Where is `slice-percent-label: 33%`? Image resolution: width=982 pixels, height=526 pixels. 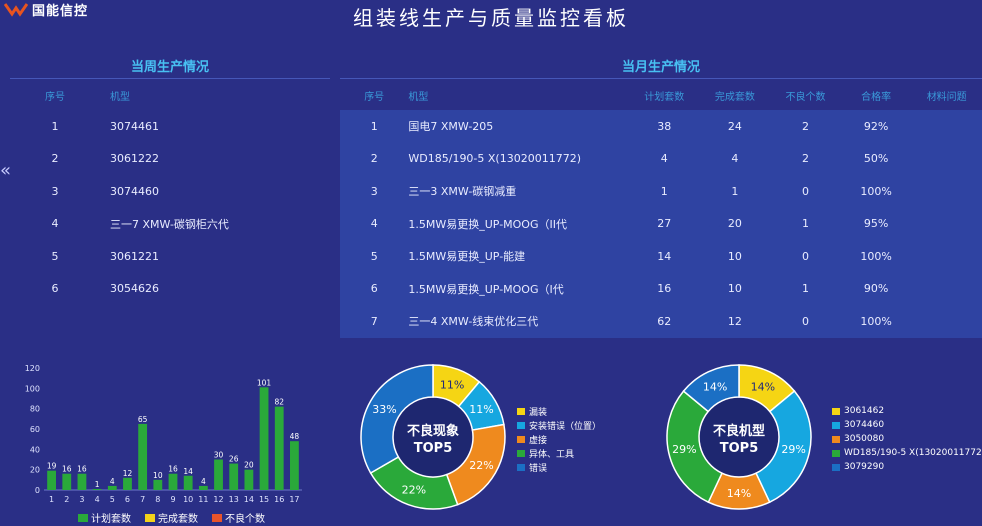
slice-percent-label: 33% is located at coordinates (384, 409).